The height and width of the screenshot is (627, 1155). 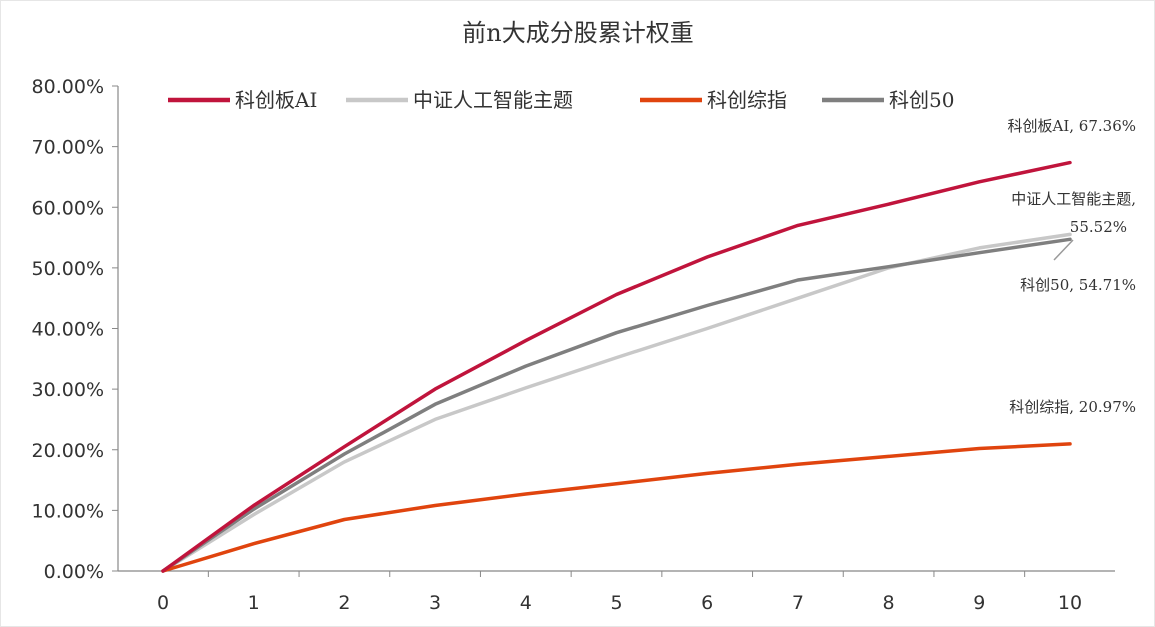 What do you see at coordinates (276, 100) in the screenshot?
I see `legend-label: 科创板AI` at bounding box center [276, 100].